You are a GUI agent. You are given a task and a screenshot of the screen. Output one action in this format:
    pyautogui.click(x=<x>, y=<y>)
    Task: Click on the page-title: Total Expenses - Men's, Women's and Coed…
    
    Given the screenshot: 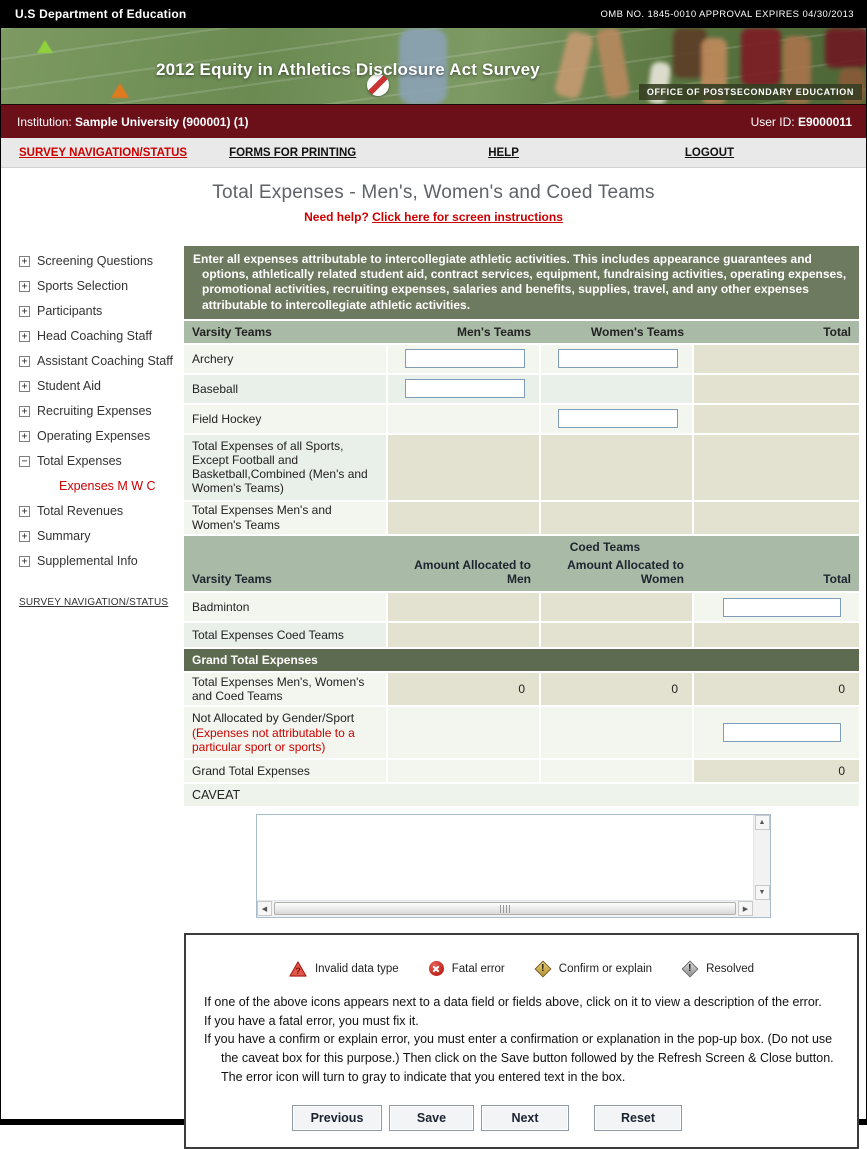 What is the action you would take?
    pyautogui.click(x=433, y=192)
    